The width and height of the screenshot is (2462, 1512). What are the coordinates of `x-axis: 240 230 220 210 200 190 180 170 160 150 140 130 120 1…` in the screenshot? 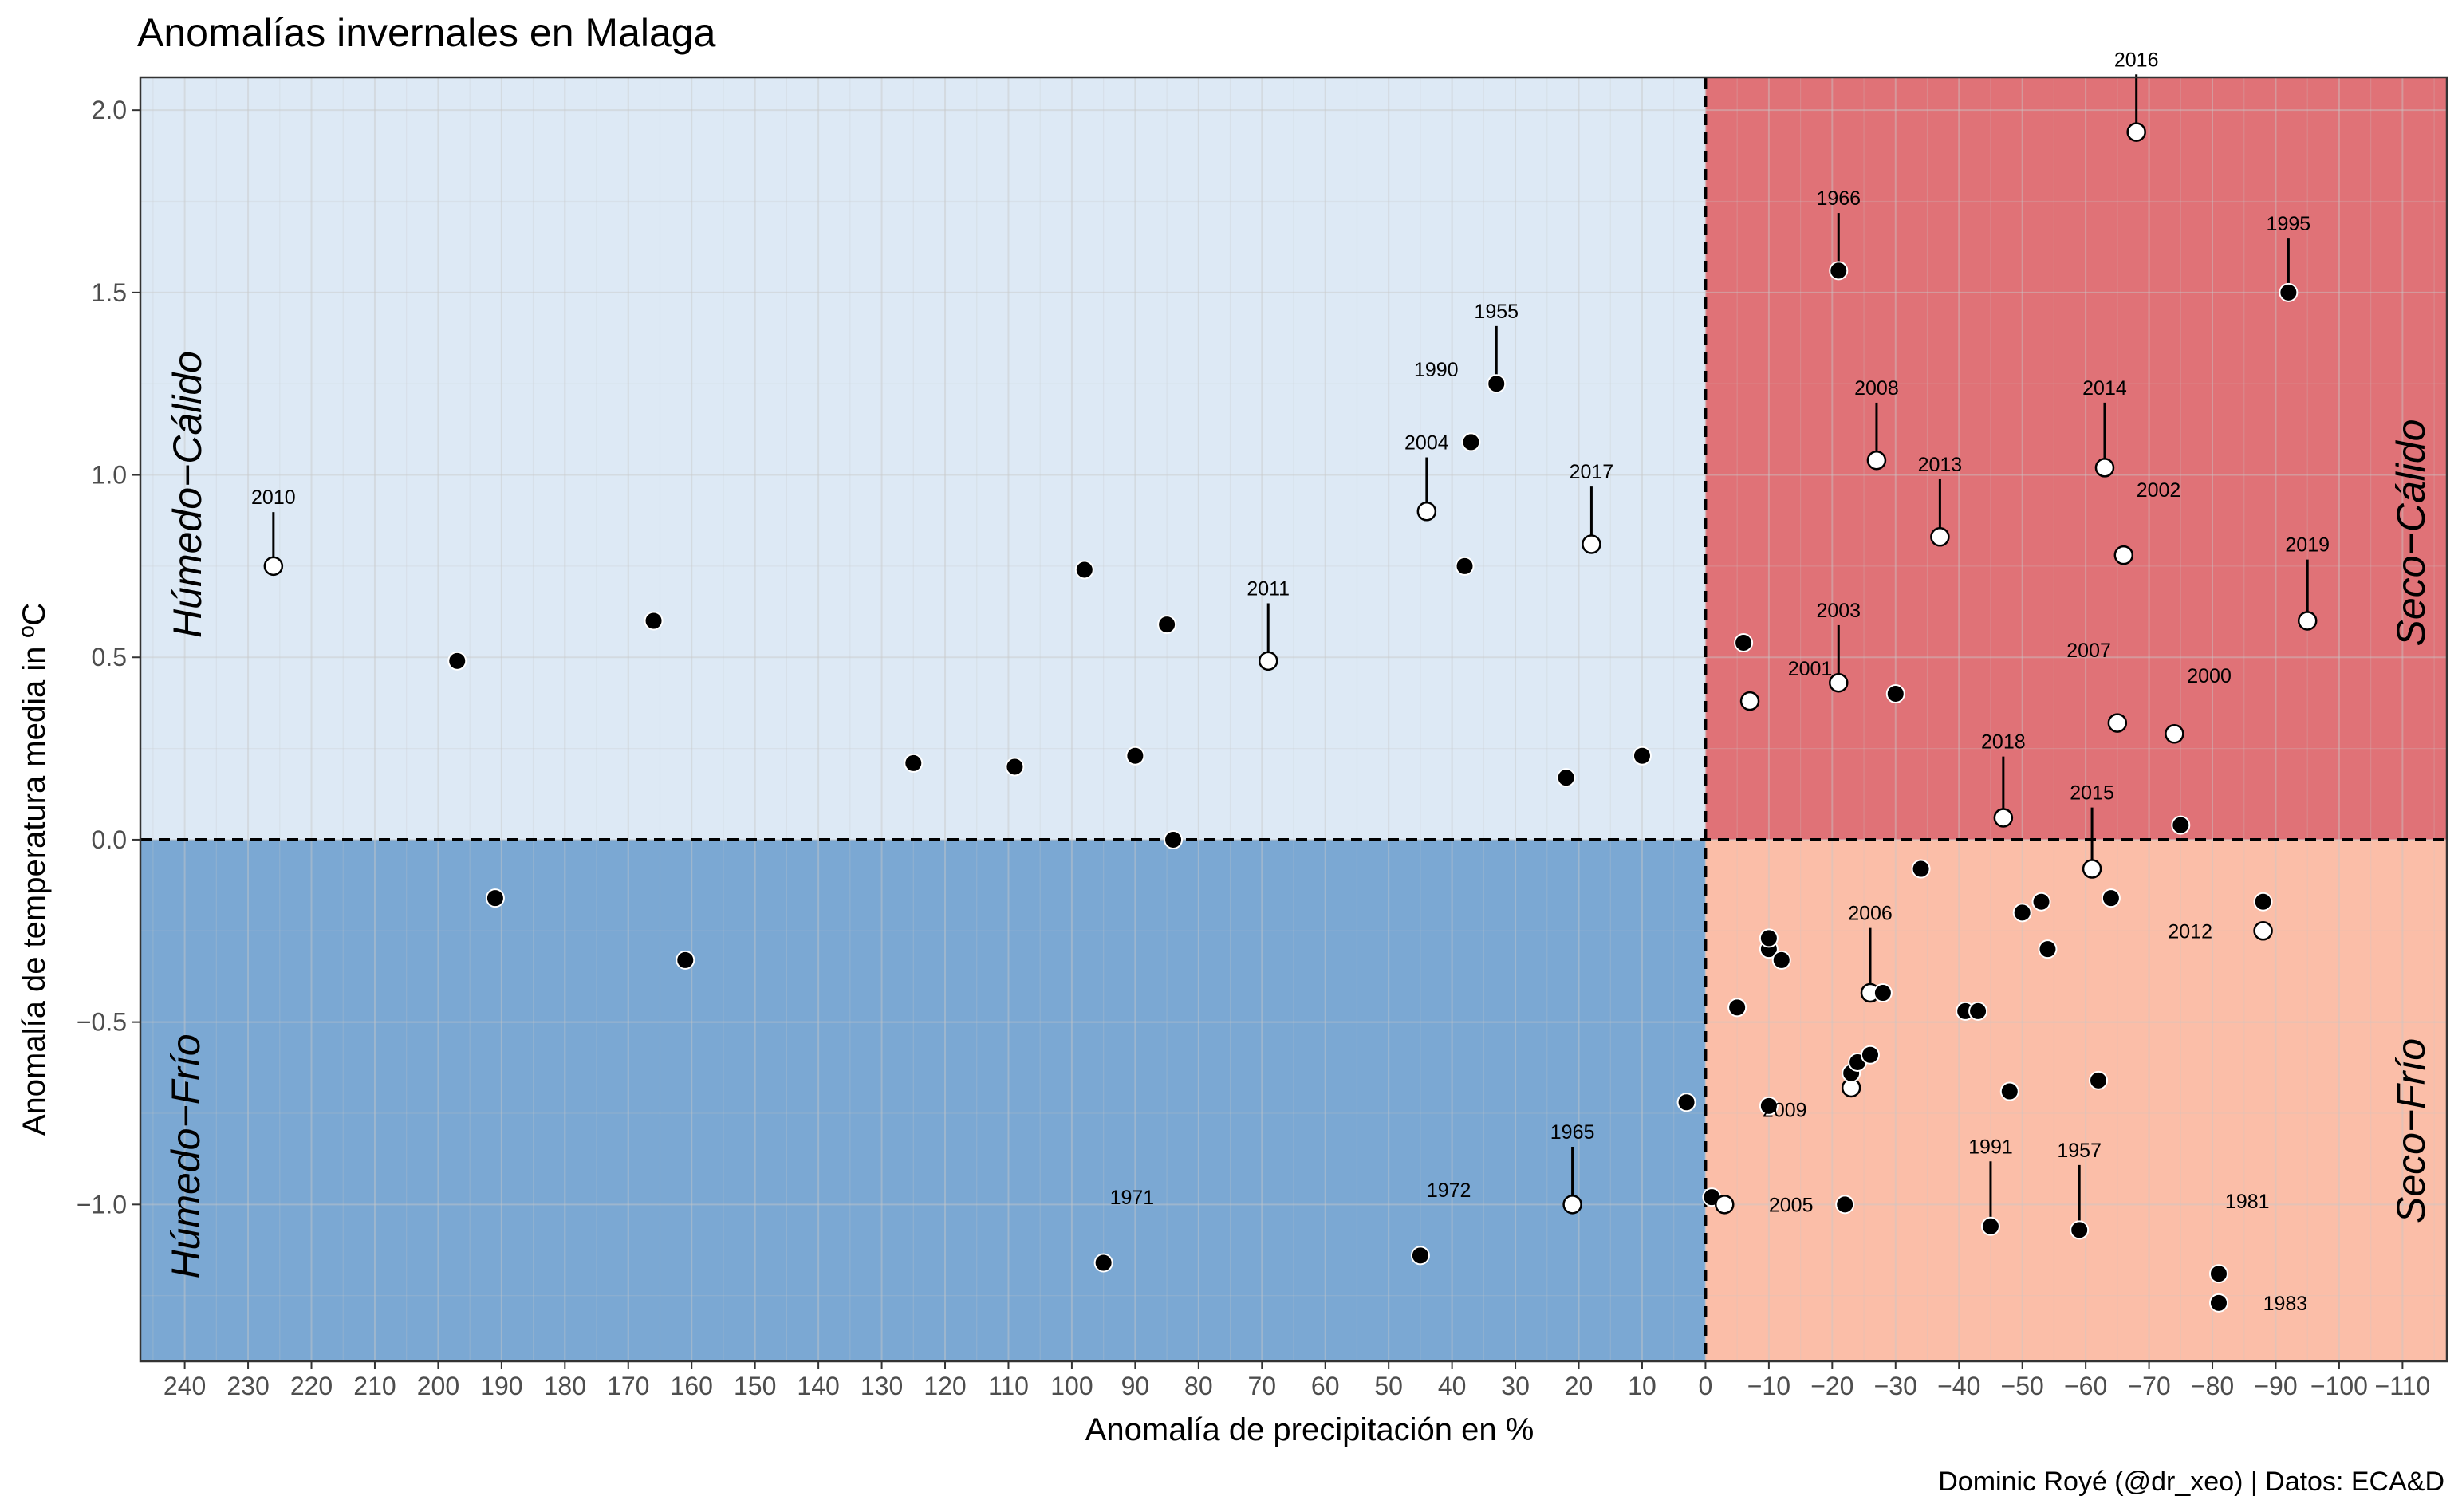 It's located at (1296, 1381).